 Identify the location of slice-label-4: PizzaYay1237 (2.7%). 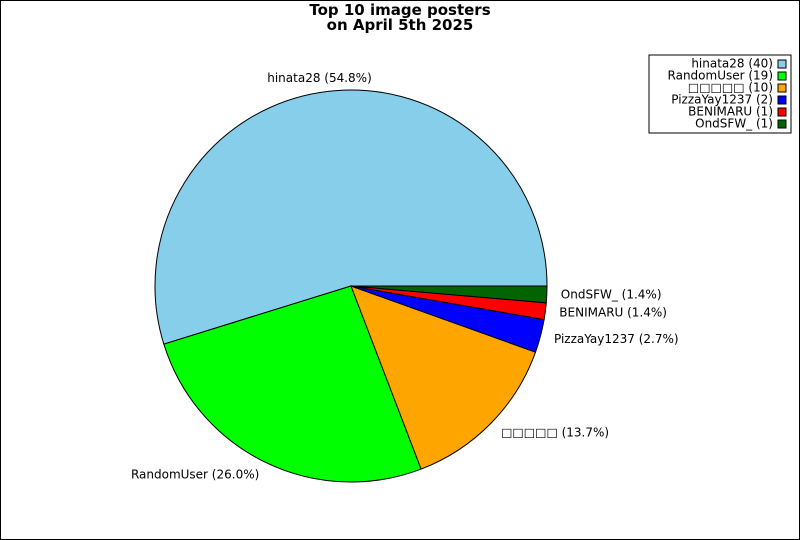
(616, 339).